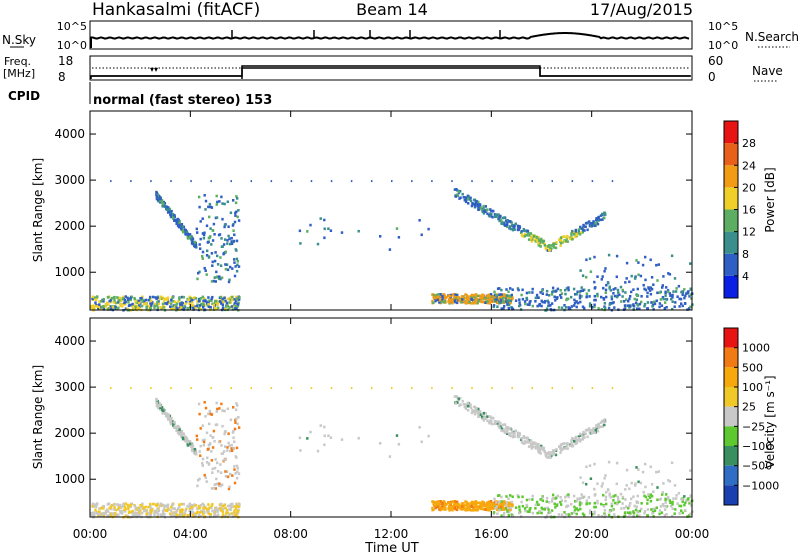 The height and width of the screenshot is (558, 800). Describe the element at coordinates (69, 341) in the screenshot. I see `y-tick-label: 4000` at that location.